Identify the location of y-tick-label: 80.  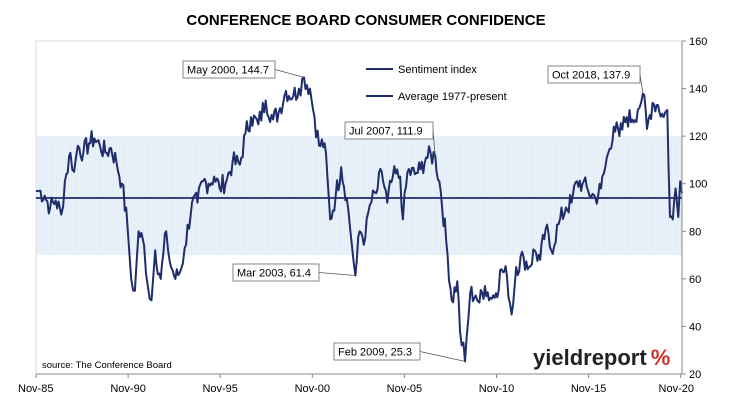
(695, 232).